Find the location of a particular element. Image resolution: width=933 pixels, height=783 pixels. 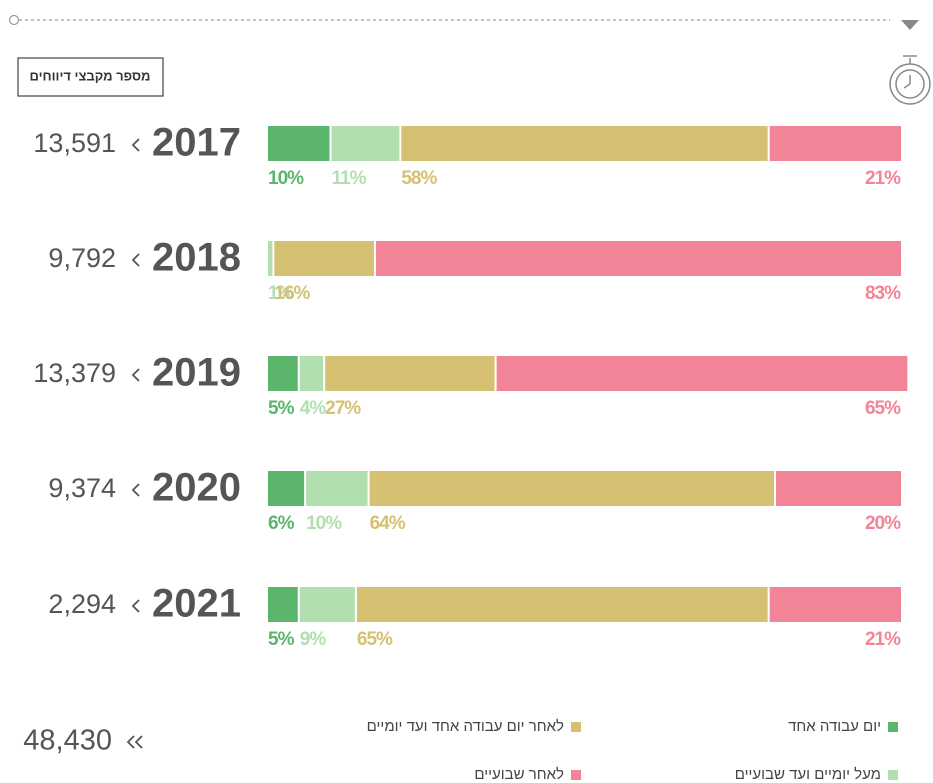

count-label: 13,591 is located at coordinates (74, 143).